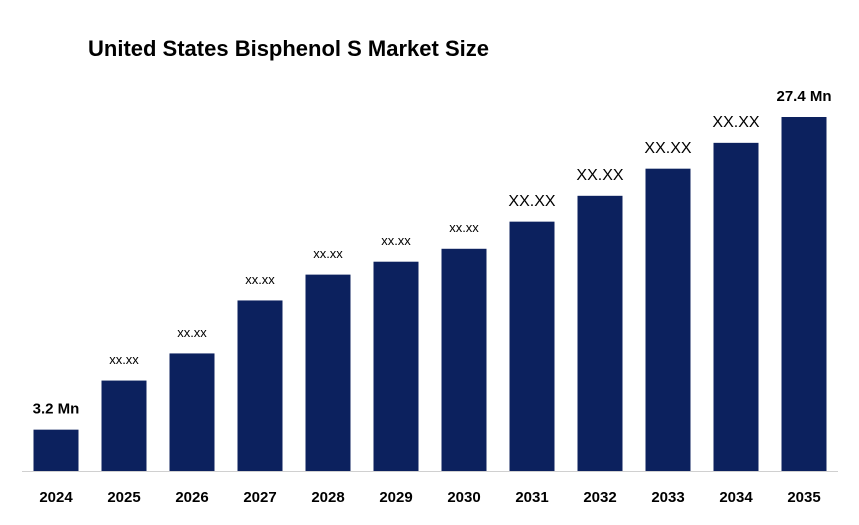 Image resolution: width=859 pixels, height=525 pixels. I want to click on x-tick-label: 2026, so click(191, 497).